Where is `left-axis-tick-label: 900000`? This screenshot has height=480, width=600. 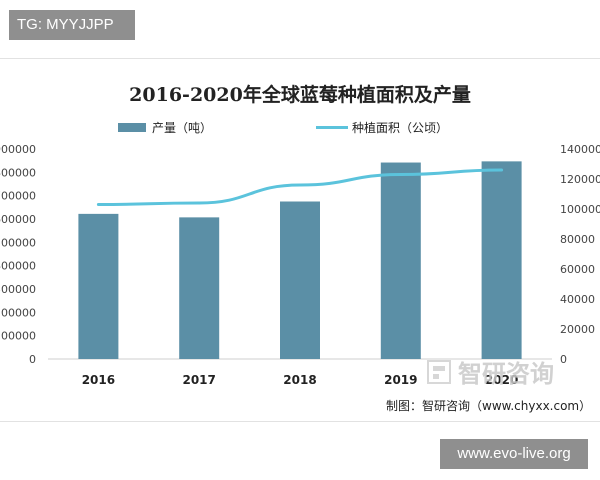
left-axis-tick-label: 900000 is located at coordinates (18, 149).